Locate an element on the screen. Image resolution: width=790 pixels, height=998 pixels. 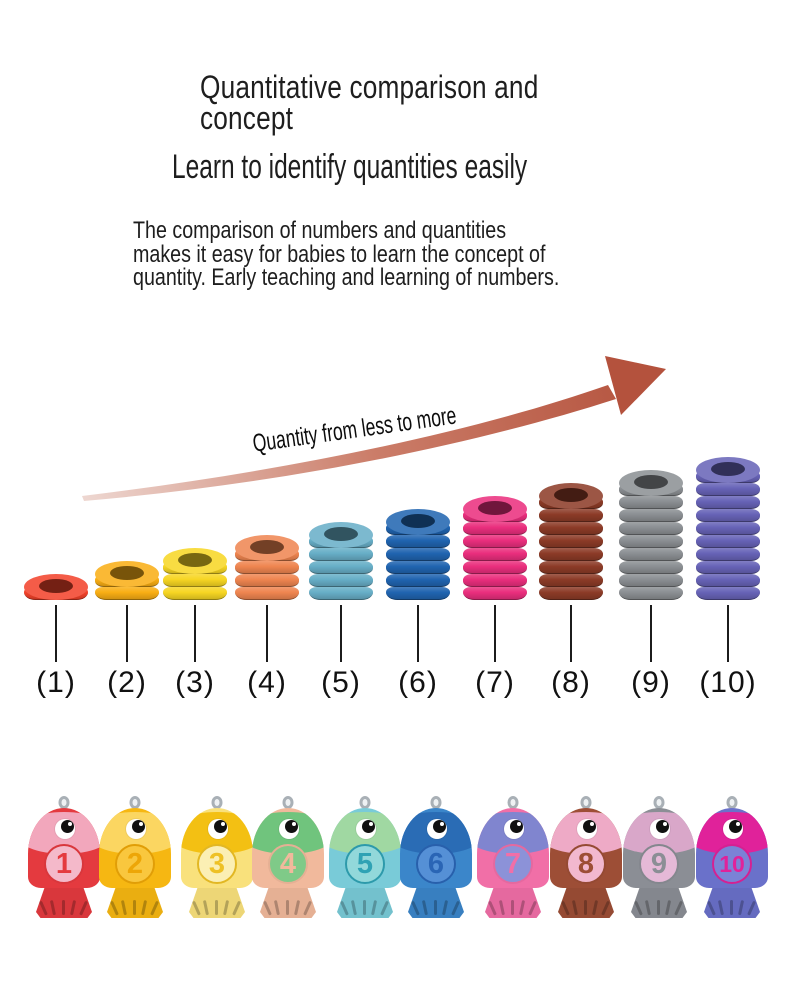
quantity-stack-column: (2) is located at coordinates (127, 630).